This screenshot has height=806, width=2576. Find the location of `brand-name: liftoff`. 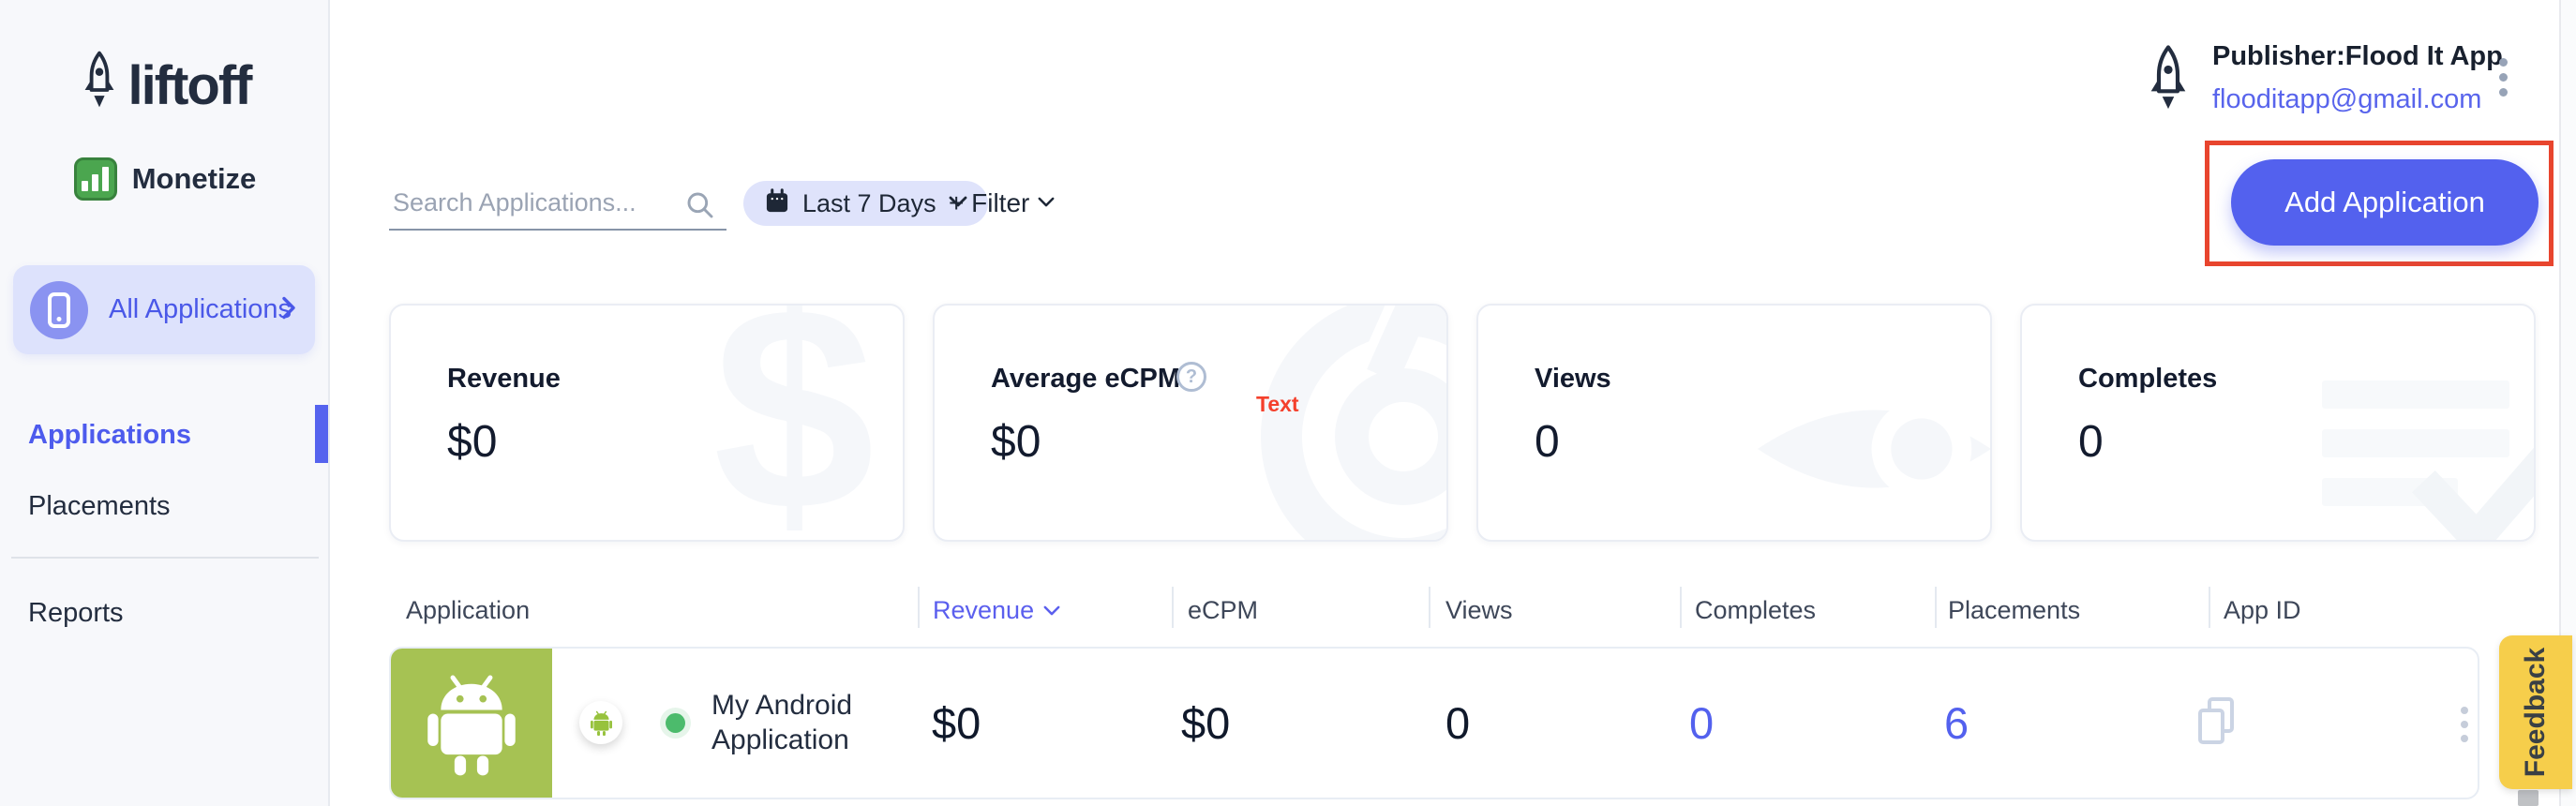

brand-name: liftoff is located at coordinates (190, 86).